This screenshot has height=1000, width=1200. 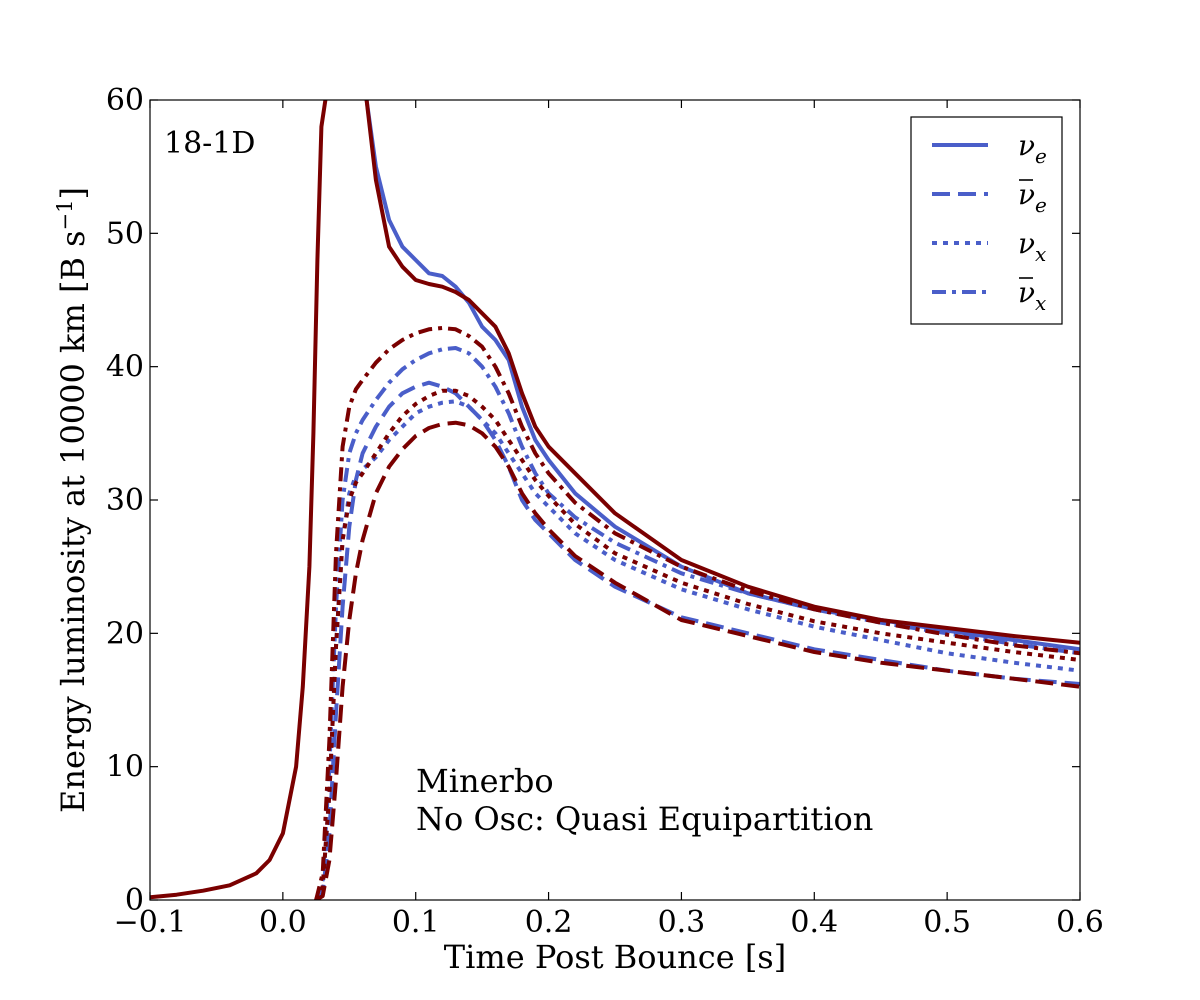 What do you see at coordinates (989, 222) in the screenshot?
I see `legend-items: νe νe νx νx` at bounding box center [989, 222].